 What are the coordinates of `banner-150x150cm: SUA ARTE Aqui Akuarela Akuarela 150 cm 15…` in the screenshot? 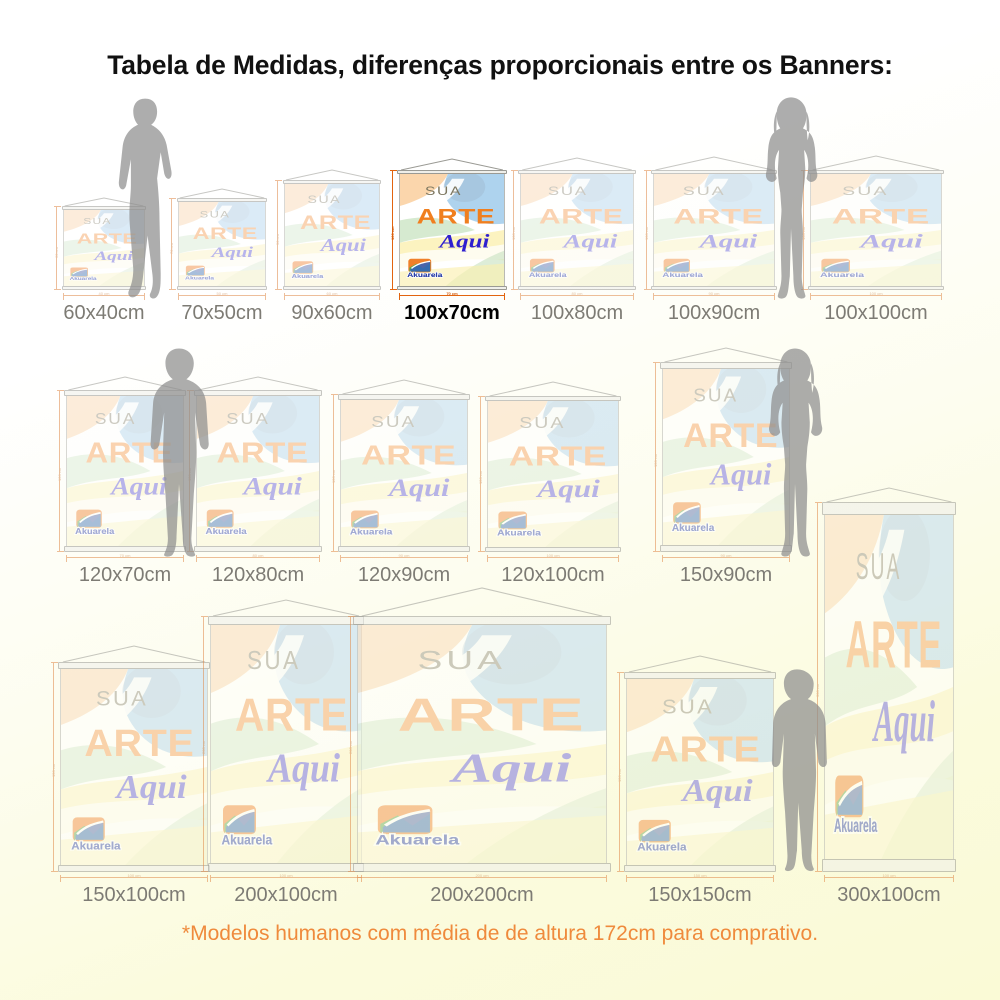 It's located at (697, 768).